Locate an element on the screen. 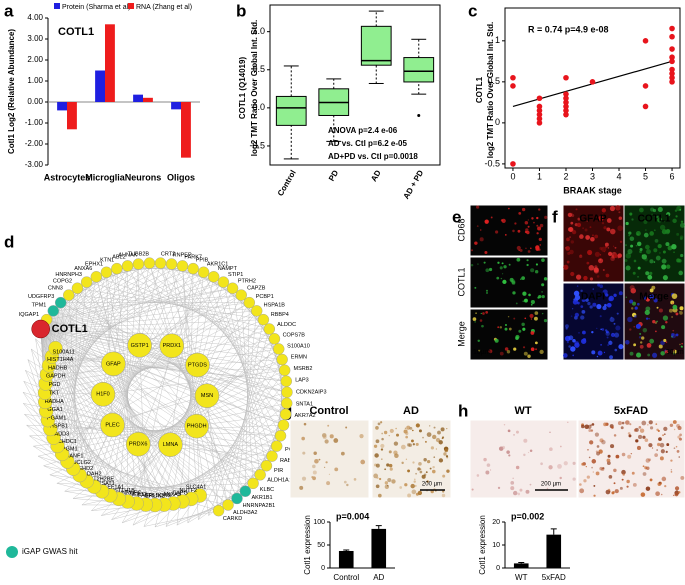 The height and width of the screenshot is (585, 685). node-label: HADHA is located at coordinates (55, 402).